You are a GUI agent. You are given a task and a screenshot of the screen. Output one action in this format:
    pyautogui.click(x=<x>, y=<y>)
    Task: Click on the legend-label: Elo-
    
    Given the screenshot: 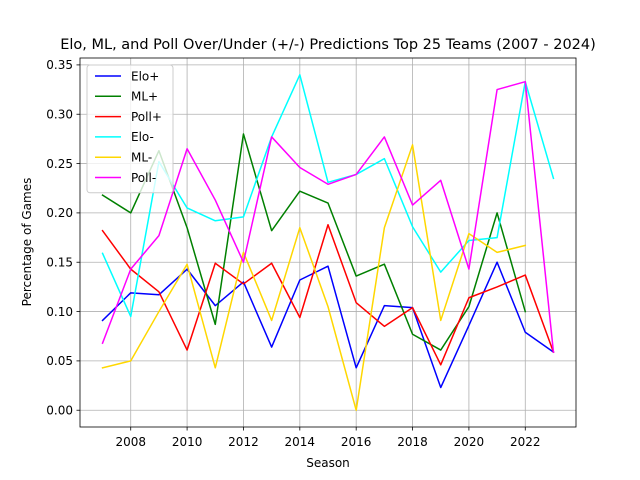 What is the action you would take?
    pyautogui.click(x=142, y=137)
    